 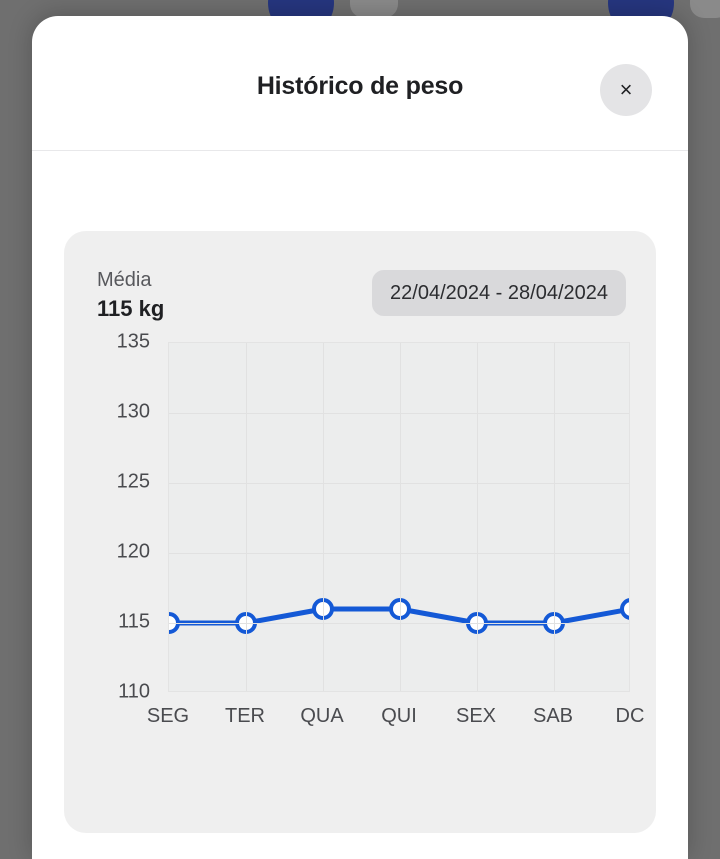 What do you see at coordinates (625, 609) in the screenshot?
I see `data-point-marker` at bounding box center [625, 609].